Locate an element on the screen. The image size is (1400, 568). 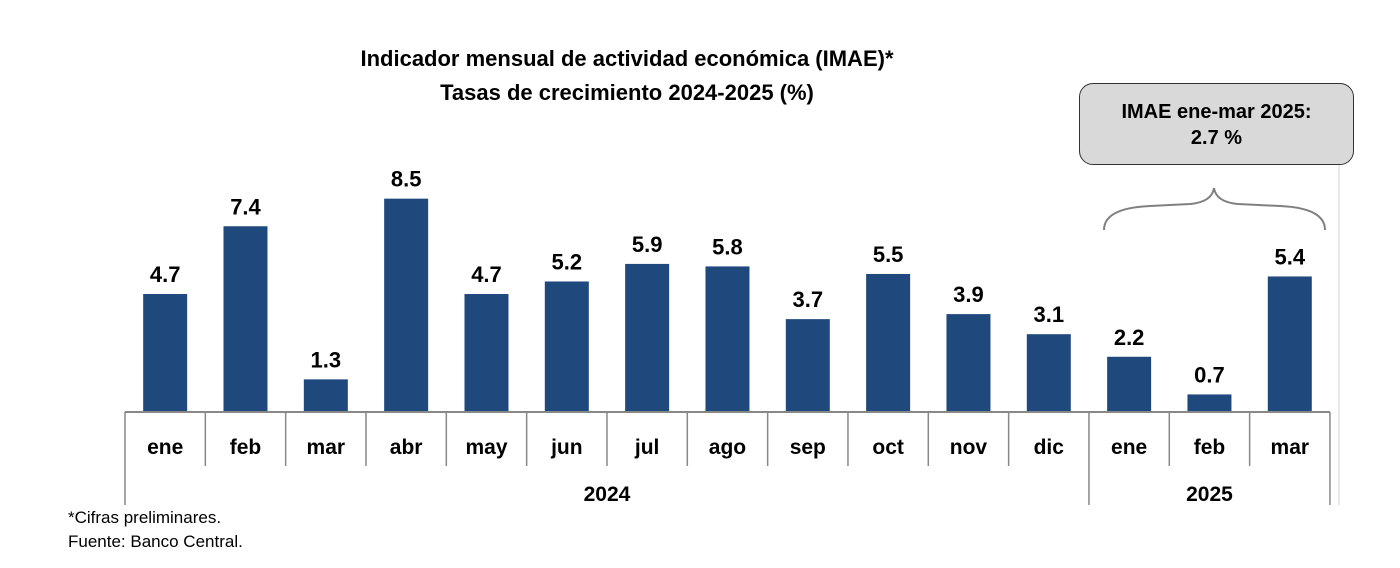
footnote-source: Fuente: Banco Central. is located at coordinates (155, 541).